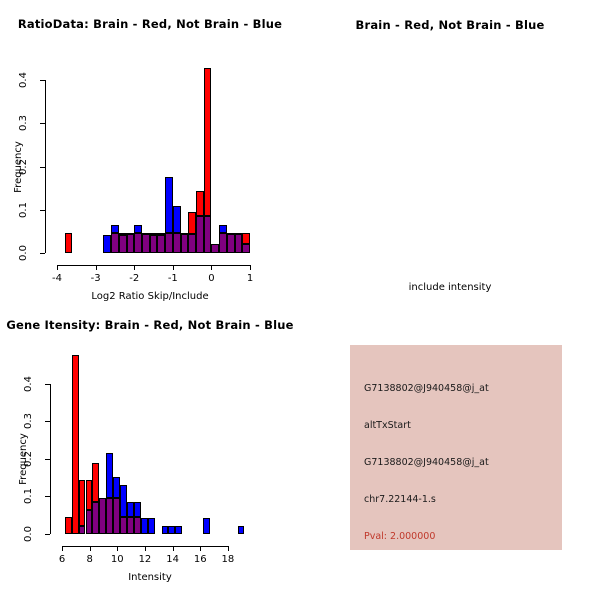  I want to click on x-axis-tick-label: 6, so click(62, 559).